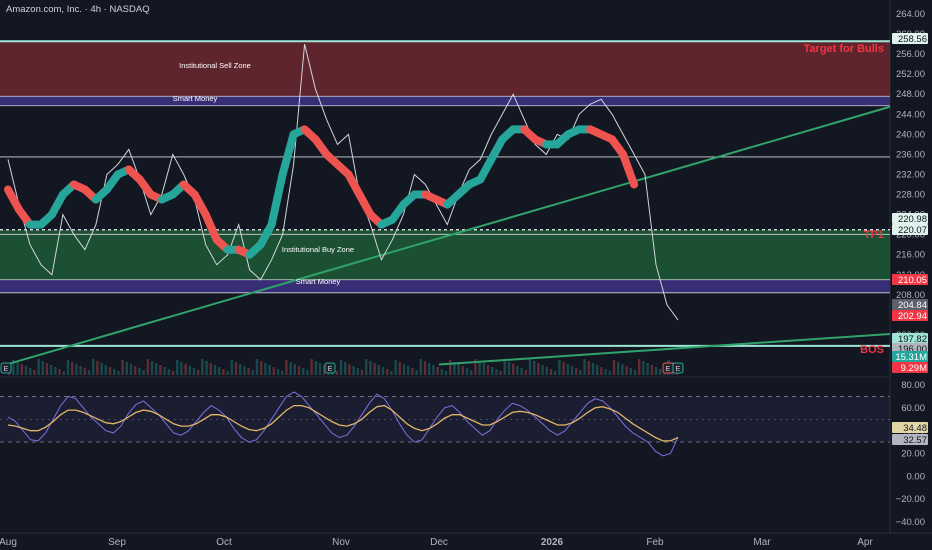 This screenshot has width=932, height=550. Describe the element at coordinates (117, 542) in the screenshot. I see `time-tick-label: Sep` at that location.